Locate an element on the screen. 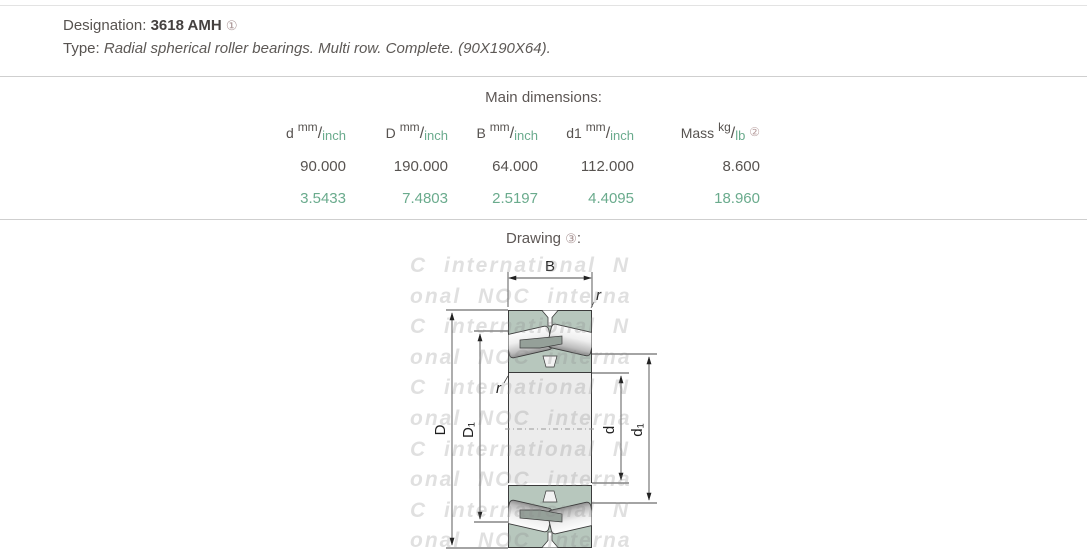 The width and height of the screenshot is (1087, 560). column-header-d: d mm/inch is located at coordinates (316, 131).